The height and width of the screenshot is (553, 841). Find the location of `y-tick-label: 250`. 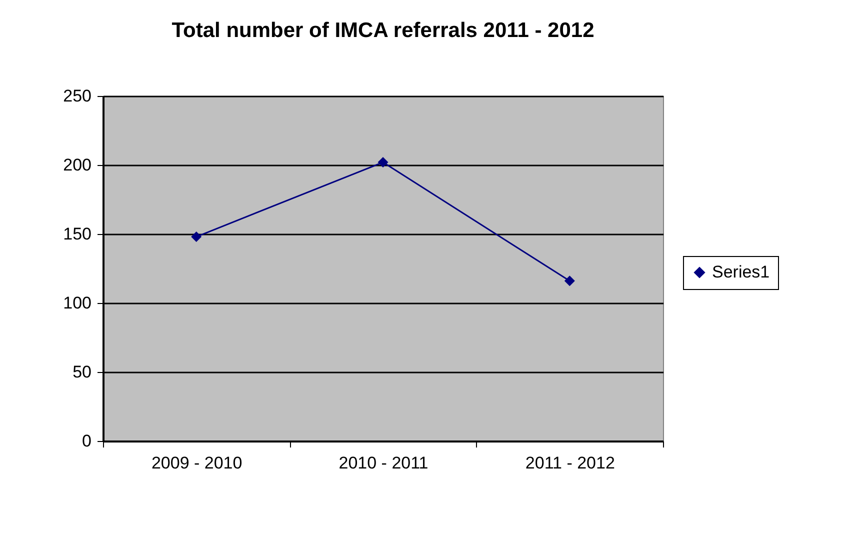

y-tick-label: 250 is located at coordinates (77, 96).